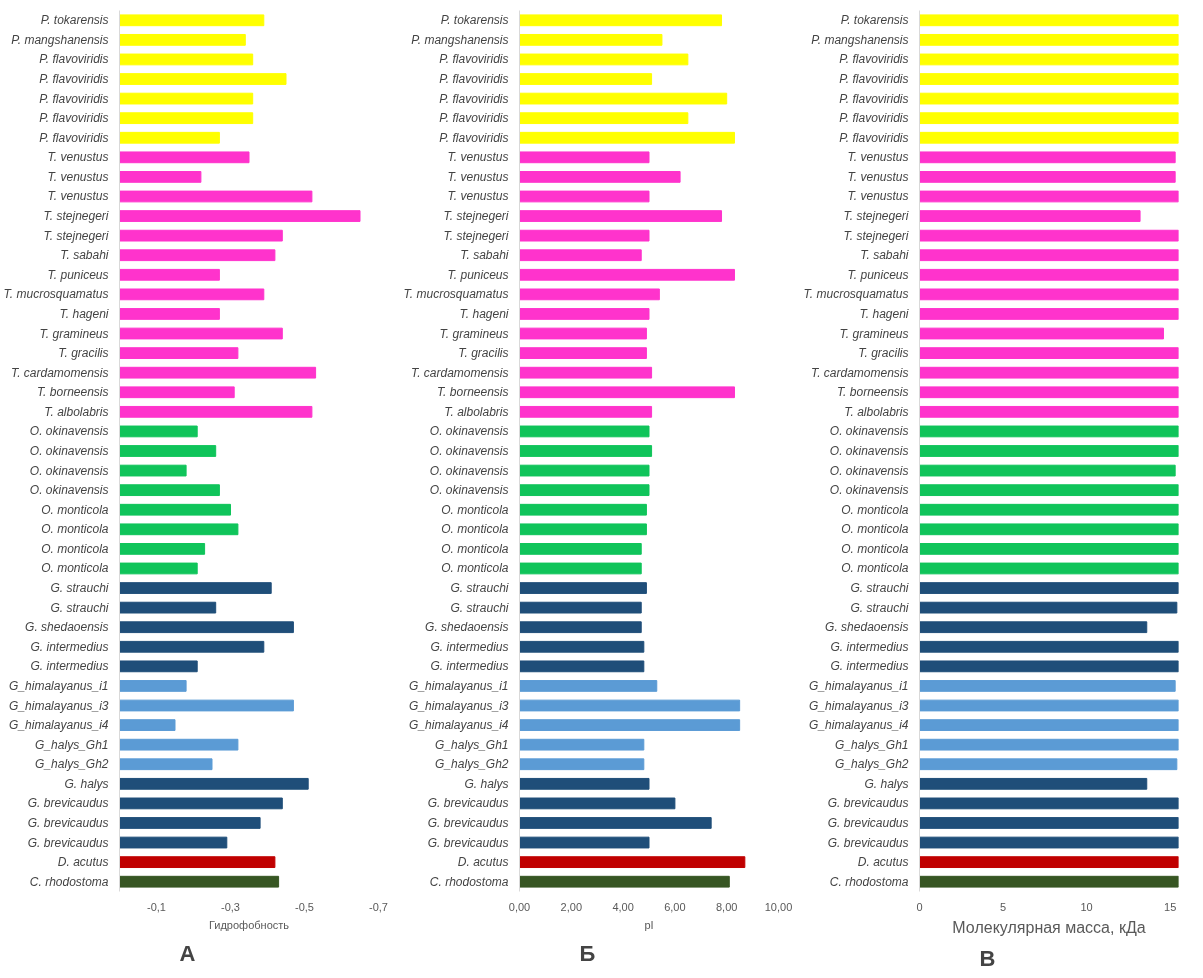  What do you see at coordinates (249, 924) in the screenshot?
I see `x-axis-title: Гидрофобность` at bounding box center [249, 924].